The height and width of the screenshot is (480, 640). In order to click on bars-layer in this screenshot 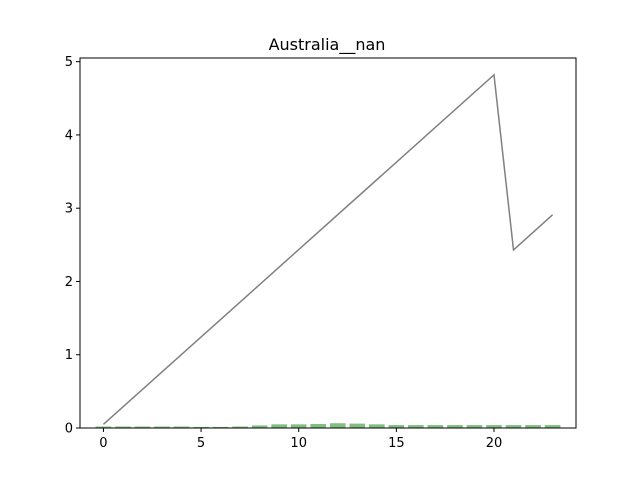, I will do `click(328, 425)`.